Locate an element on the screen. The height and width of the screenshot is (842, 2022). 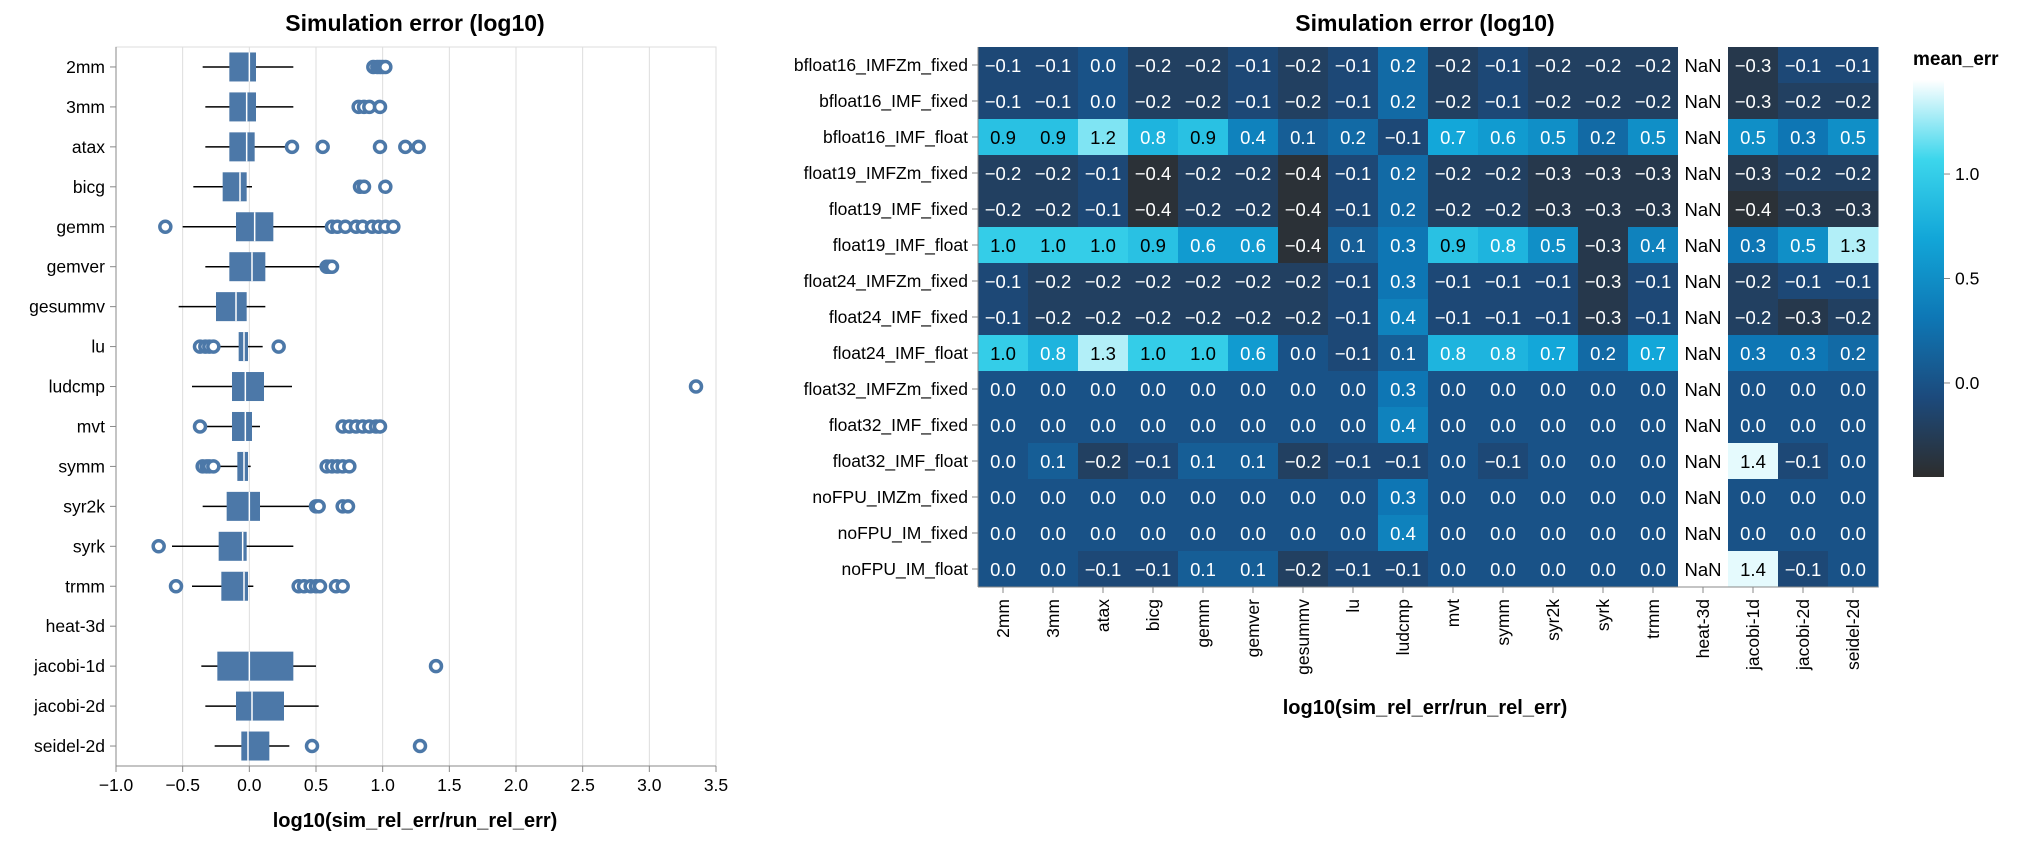
heatmap-cell-label: 0.5 is located at coordinates (1853, 137).